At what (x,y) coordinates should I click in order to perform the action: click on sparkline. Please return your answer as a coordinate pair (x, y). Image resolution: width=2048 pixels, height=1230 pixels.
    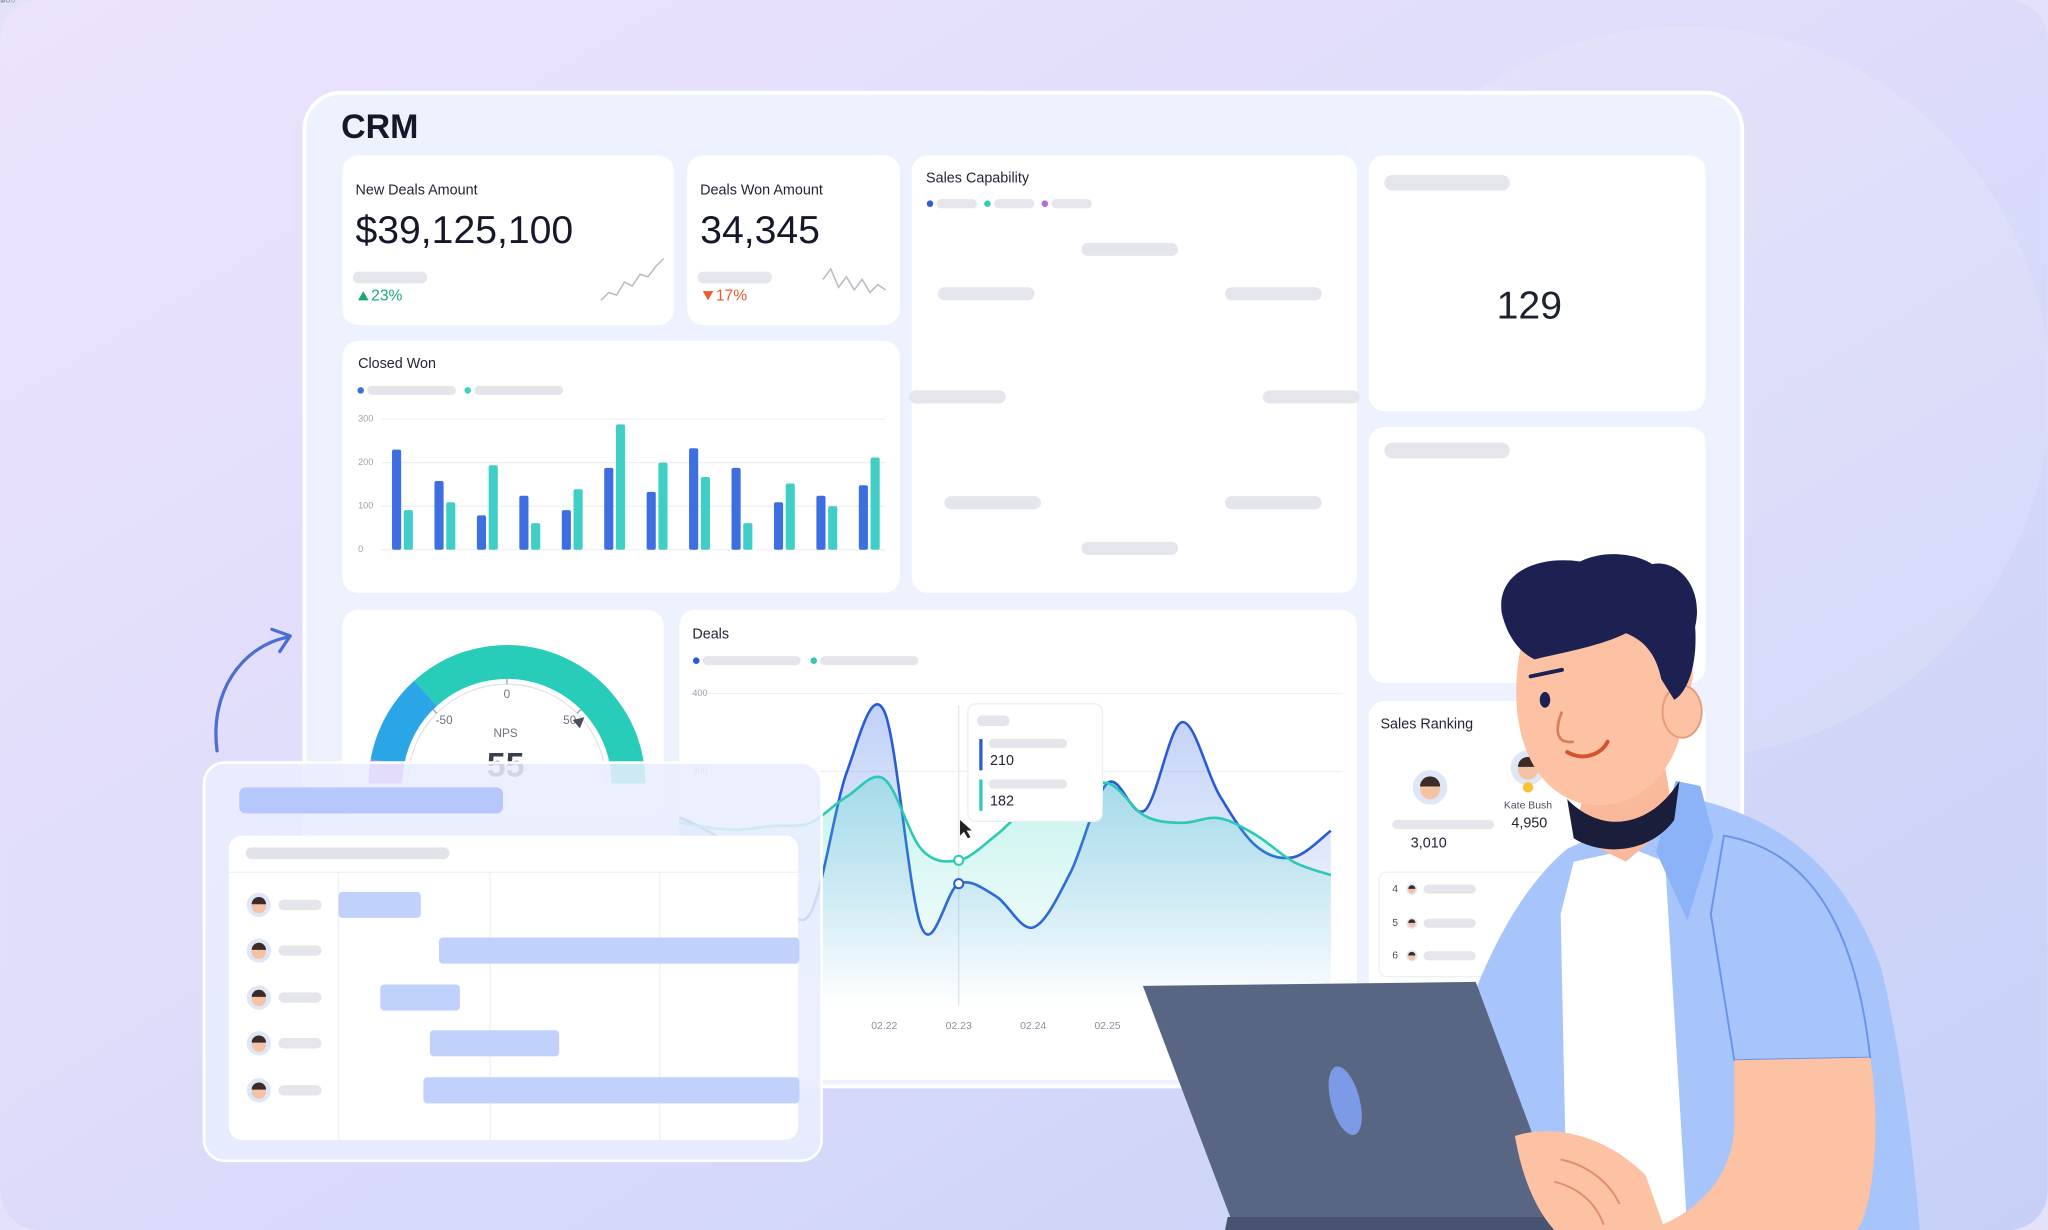
    Looking at the image, I should click on (632, 279).